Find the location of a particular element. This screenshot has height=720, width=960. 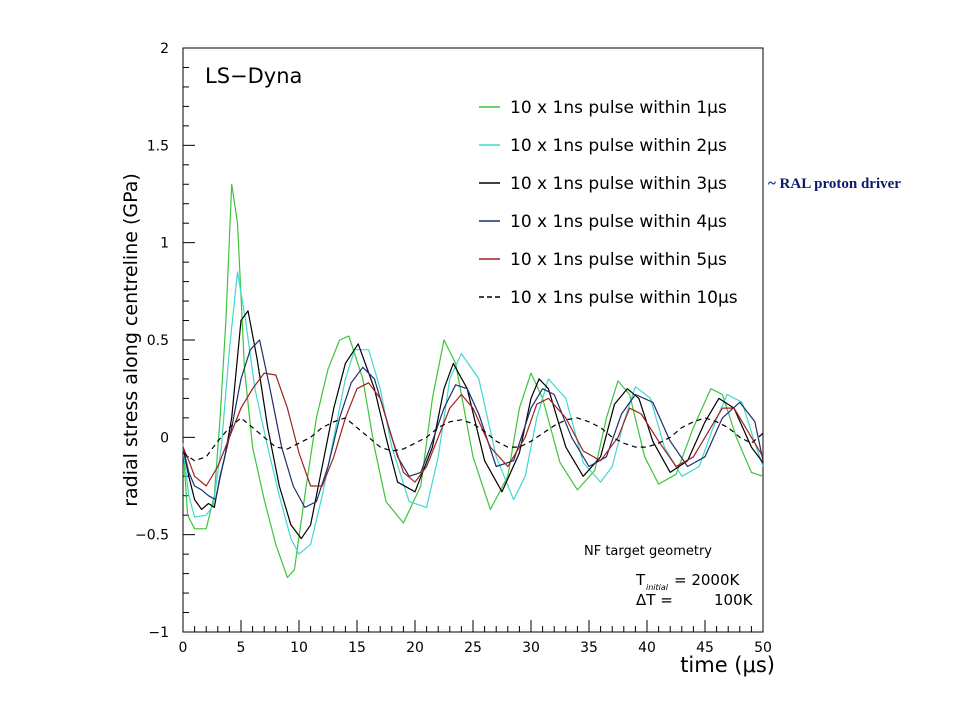

x-tick-label: 15 is located at coordinates (357, 648).